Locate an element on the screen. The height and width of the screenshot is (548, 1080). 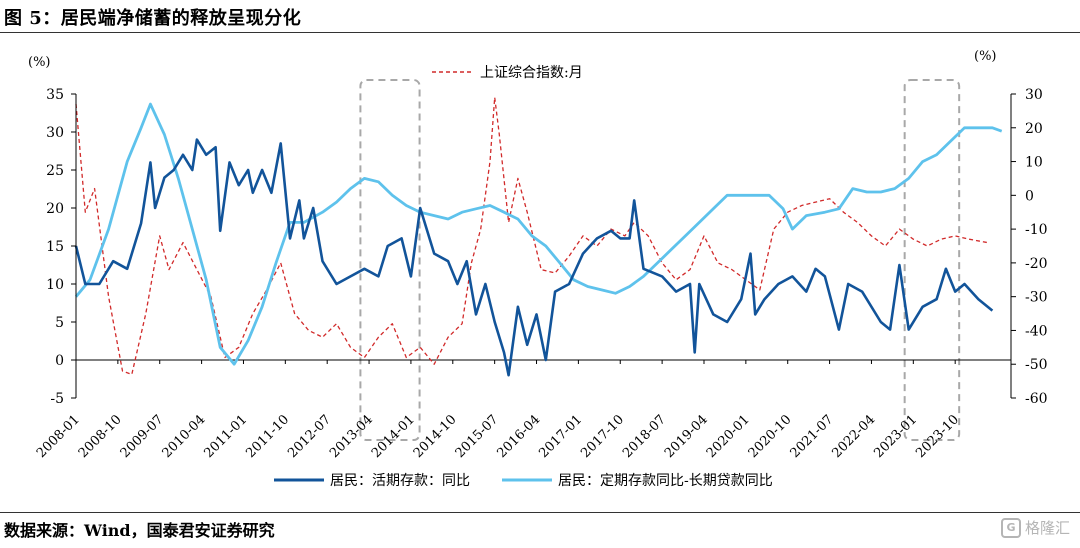
left-axis: -5 0 5 10 15 20 25 30 35 is located at coordinates (61, 247).